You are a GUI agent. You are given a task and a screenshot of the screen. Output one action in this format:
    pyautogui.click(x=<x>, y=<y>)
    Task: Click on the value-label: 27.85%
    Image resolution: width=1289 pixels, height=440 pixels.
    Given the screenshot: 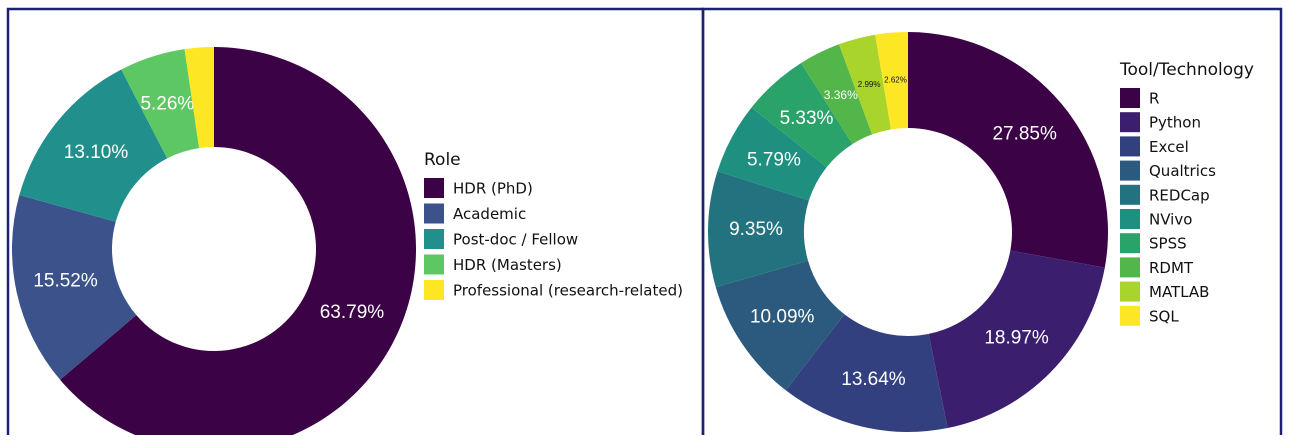 What is the action you would take?
    pyautogui.click(x=1024, y=134)
    